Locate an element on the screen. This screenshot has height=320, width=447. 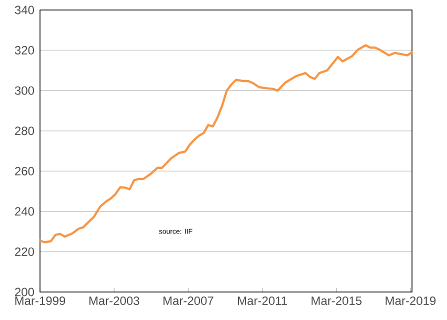
y-tick-label: 260 is located at coordinates (24, 171).